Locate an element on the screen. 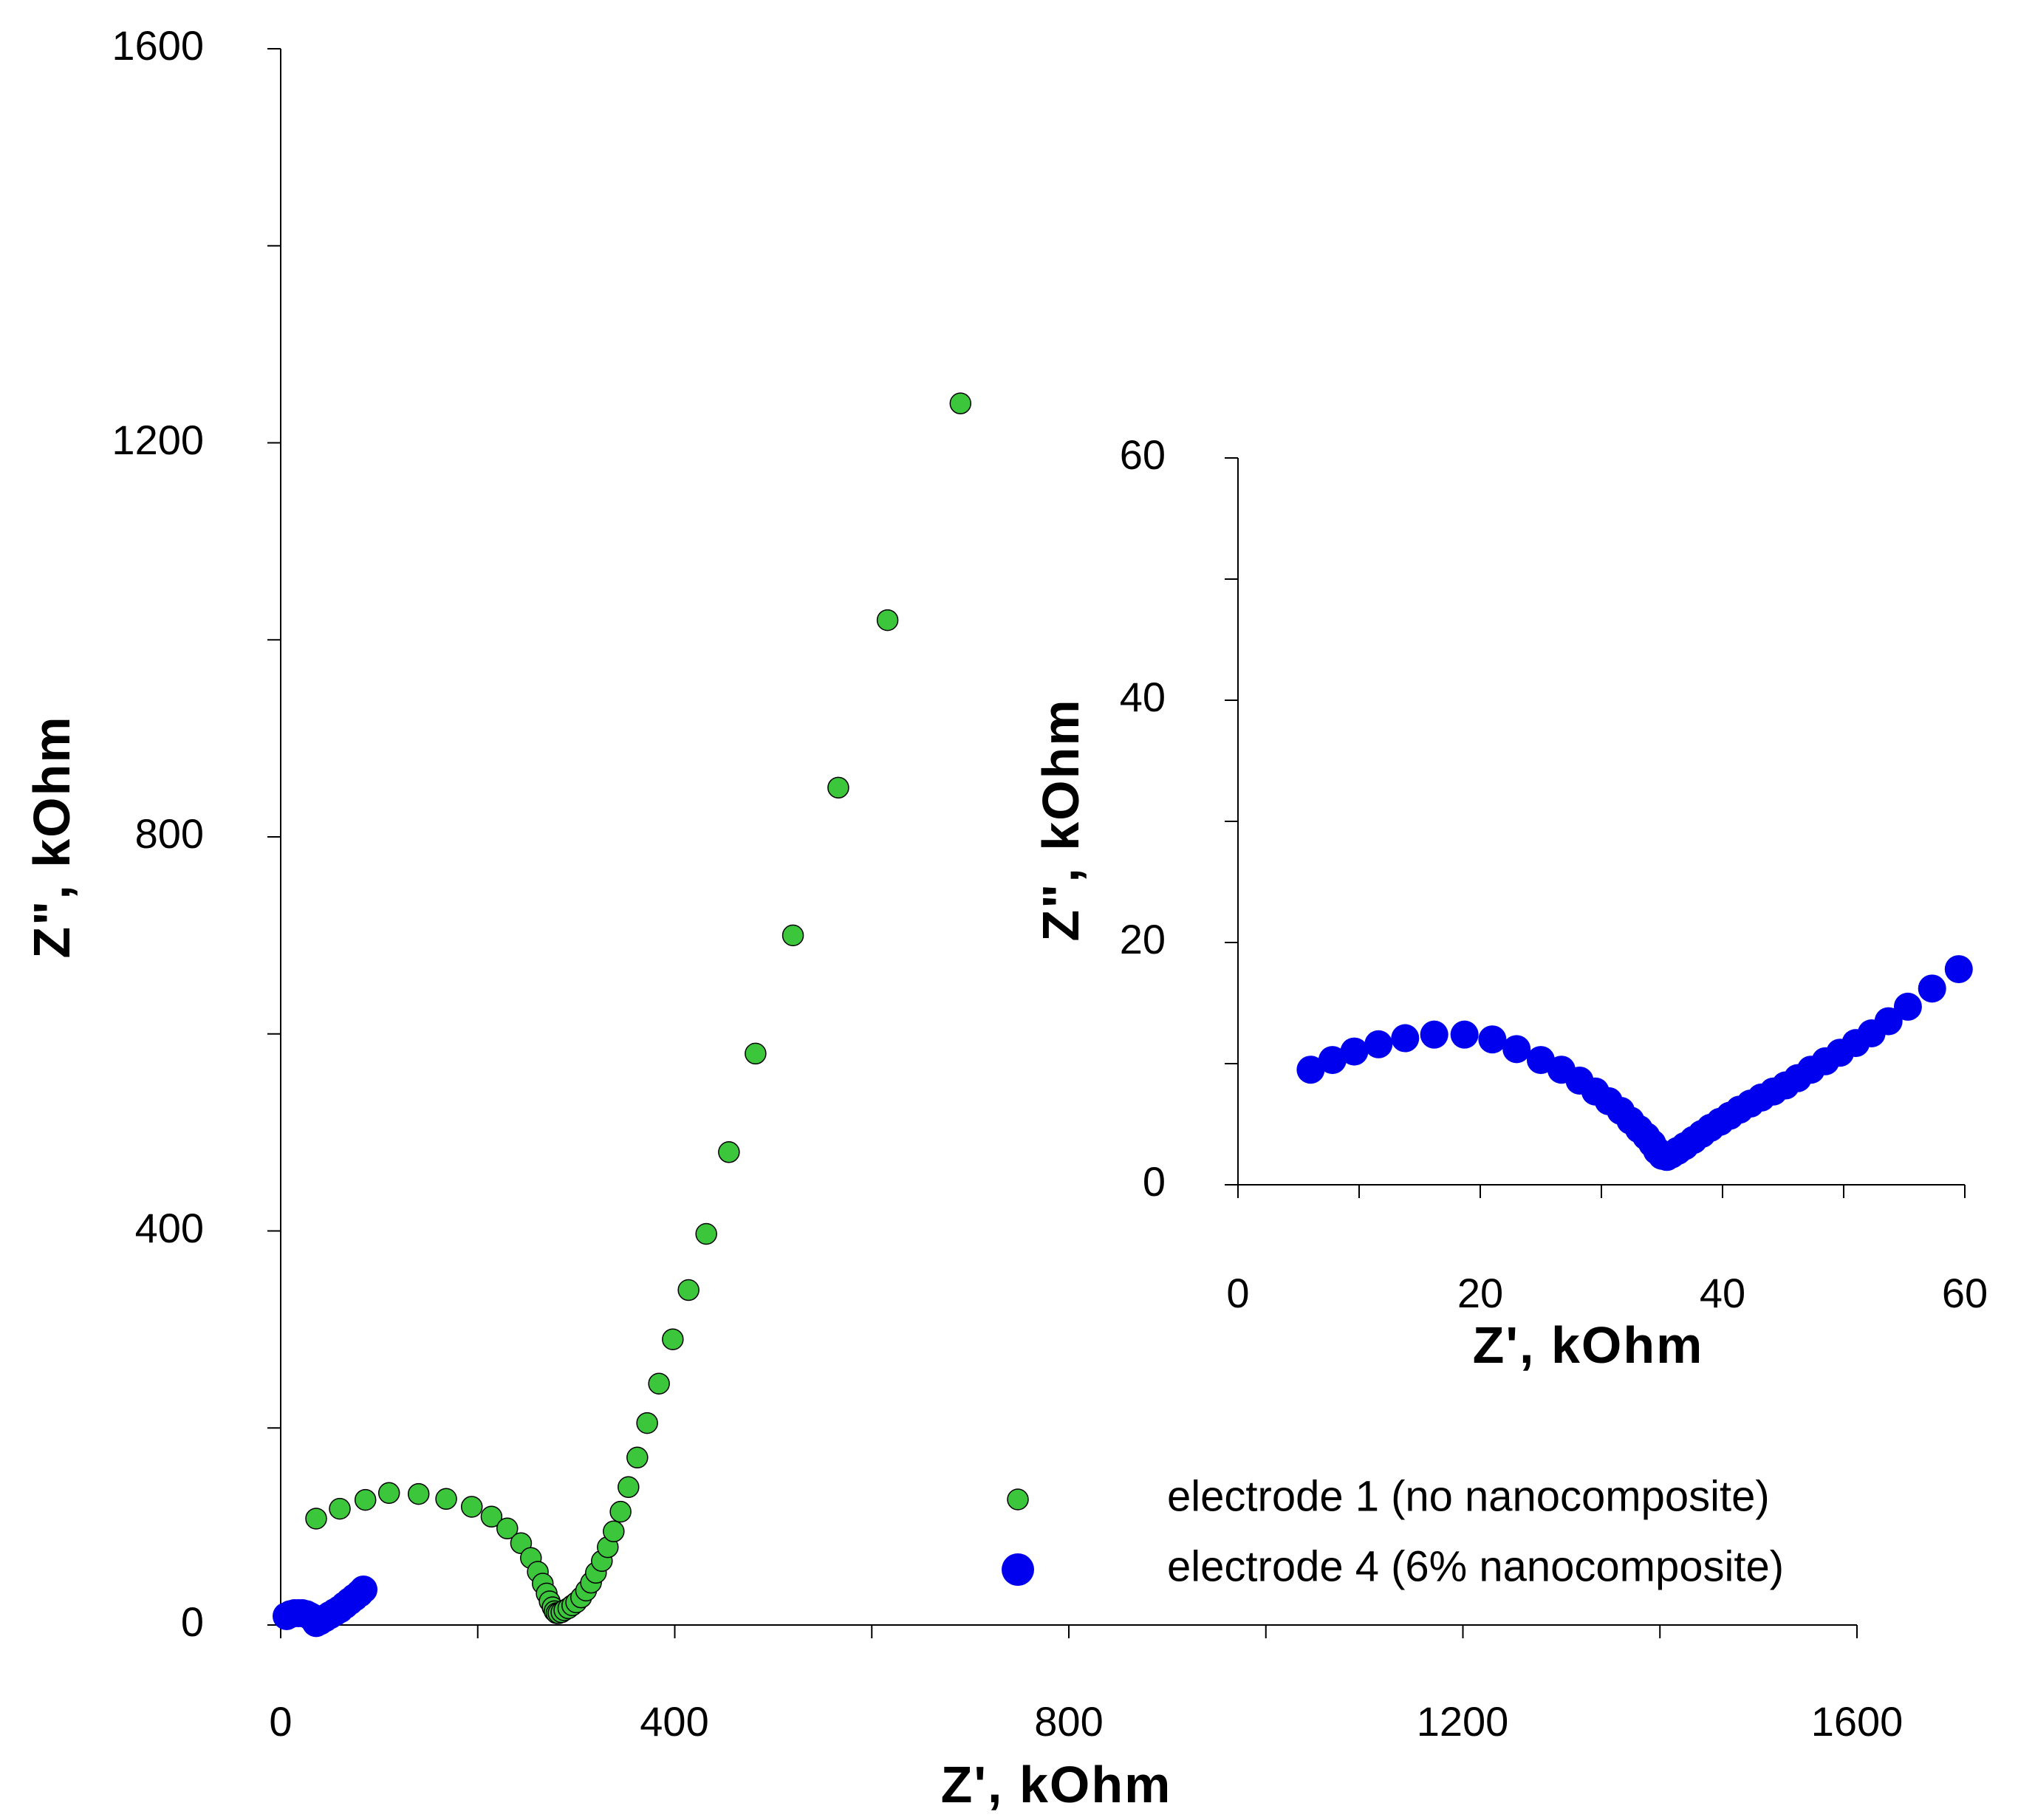 The image size is (2018, 1820). main-x-tick-label-1600: 1600 is located at coordinates (1857, 1722).